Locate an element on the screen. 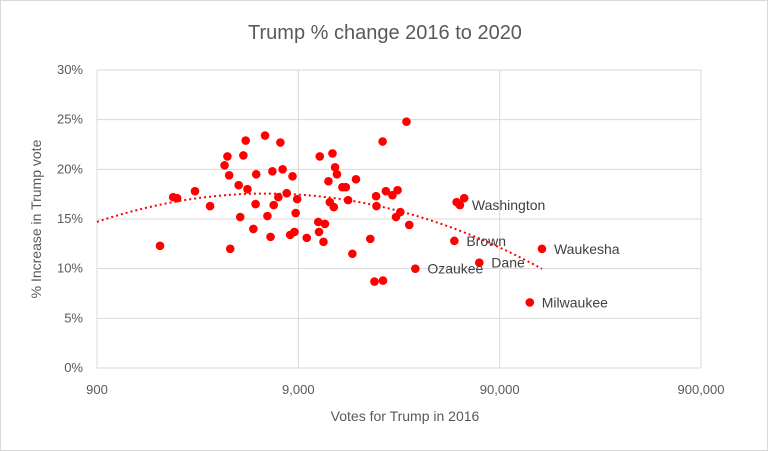  y-tick-label: 5% is located at coordinates (73, 317).